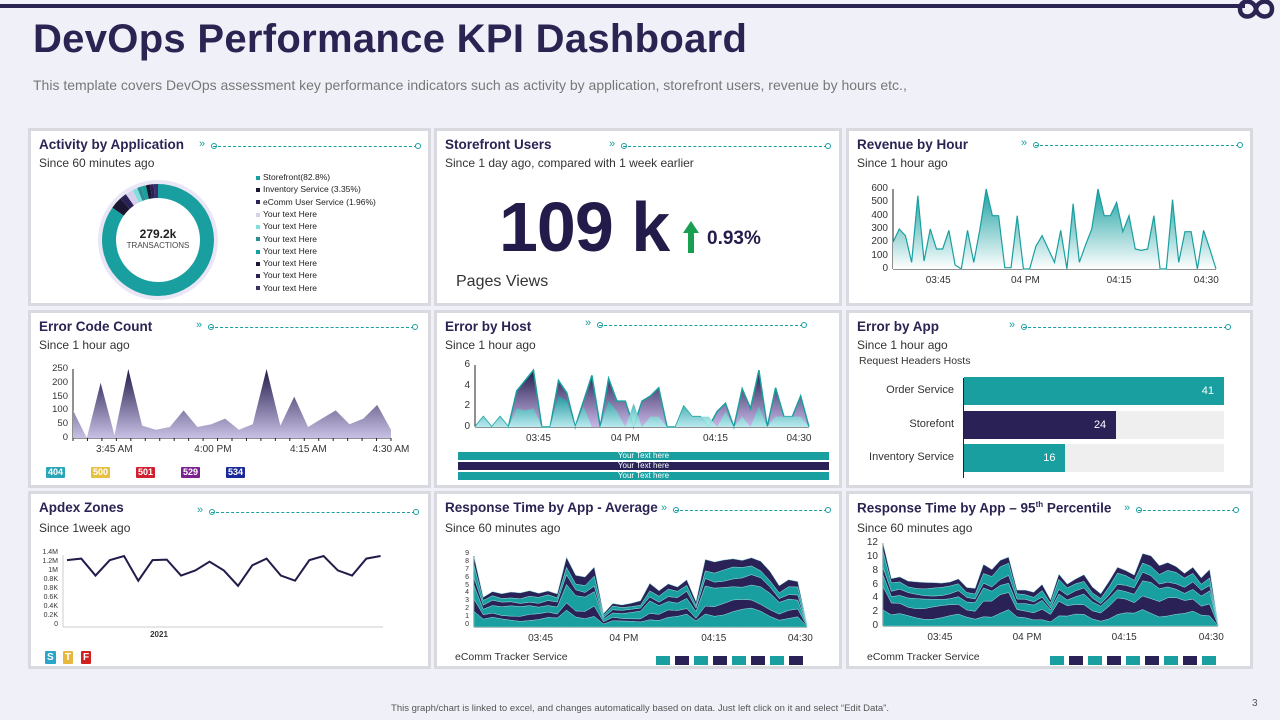  I want to click on title-text: Response Time by App – 95, so click(946, 508).